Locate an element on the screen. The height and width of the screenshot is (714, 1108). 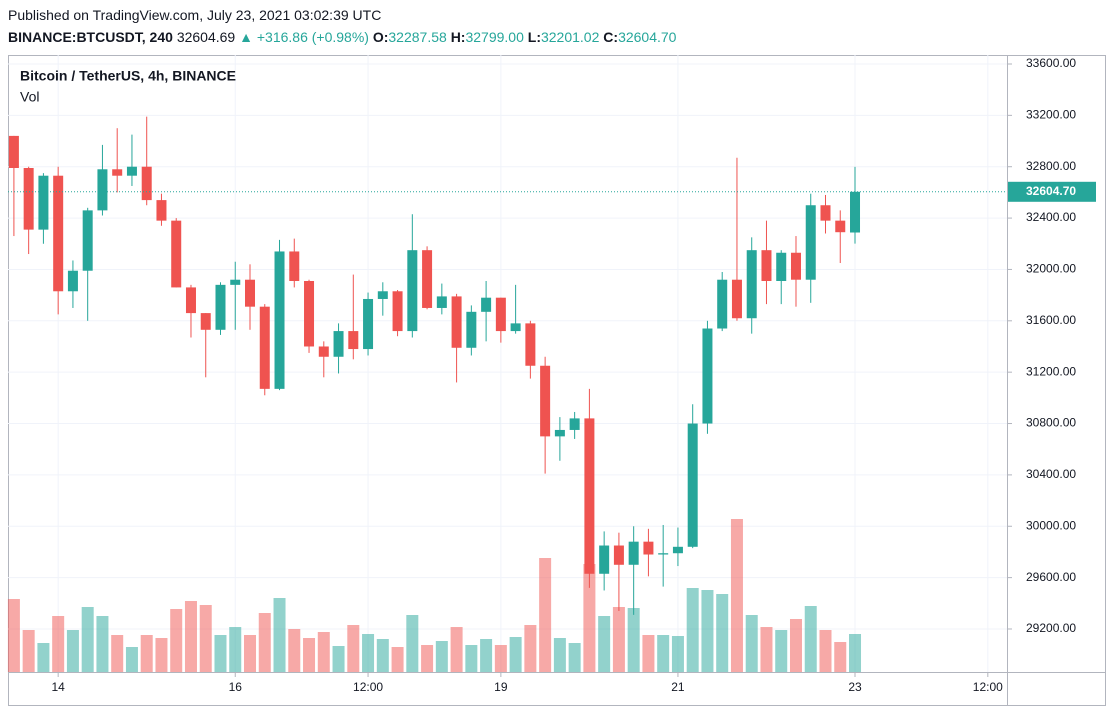
y-tick-label: 30000.00 is located at coordinates (1051, 525).